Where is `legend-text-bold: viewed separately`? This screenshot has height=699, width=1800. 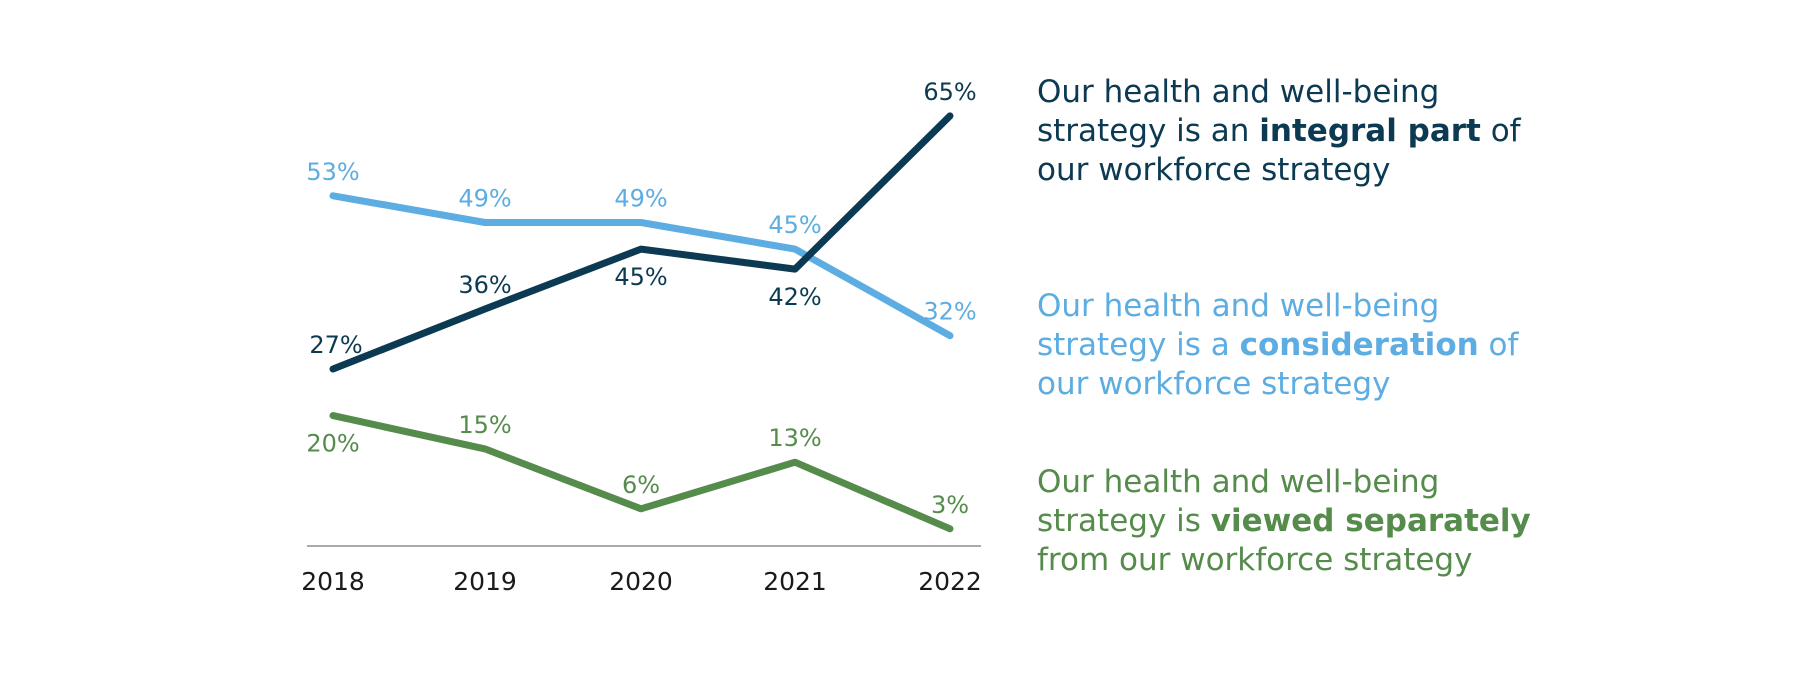 legend-text-bold: viewed separately is located at coordinates (1370, 521).